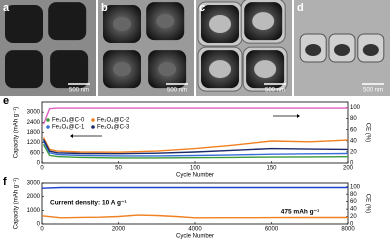 The width and height of the screenshot is (390, 243). I want to click on panel-label: e, so click(6, 101).